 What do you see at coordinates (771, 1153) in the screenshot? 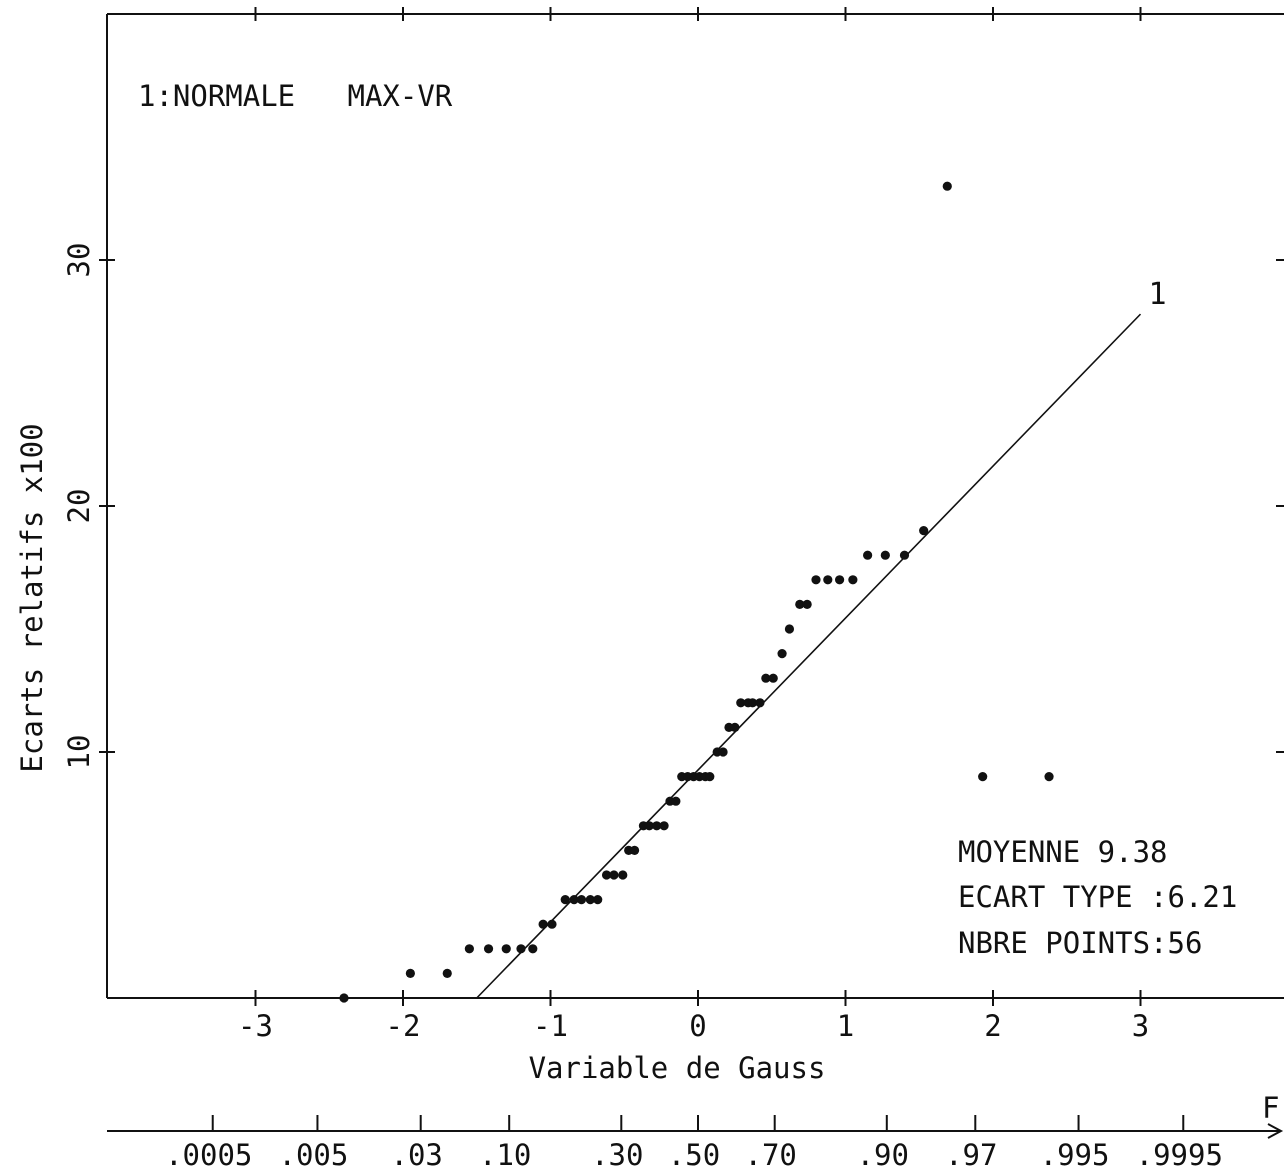
I see `probability-tick-label: .70` at bounding box center [771, 1153].